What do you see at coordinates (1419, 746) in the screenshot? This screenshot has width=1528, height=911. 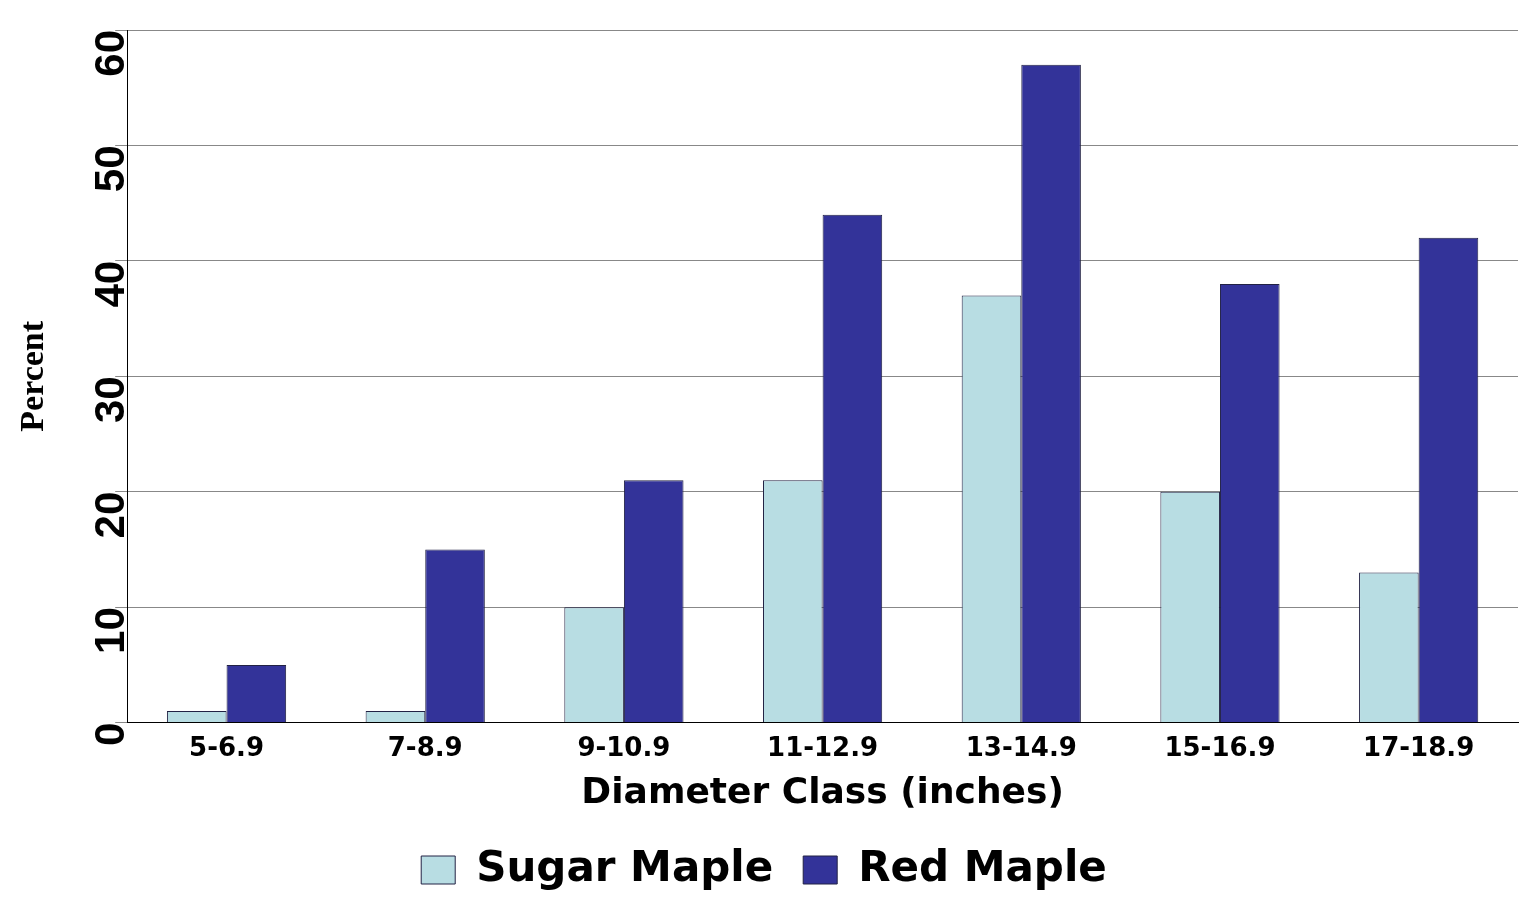 I see `x-tick-label: 17-18.9` at bounding box center [1419, 746].